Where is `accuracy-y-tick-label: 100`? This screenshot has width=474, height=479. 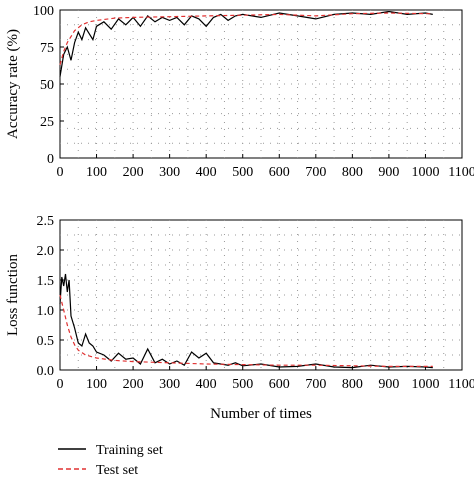
accuracy-y-tick-label: 100 is located at coordinates (43, 11).